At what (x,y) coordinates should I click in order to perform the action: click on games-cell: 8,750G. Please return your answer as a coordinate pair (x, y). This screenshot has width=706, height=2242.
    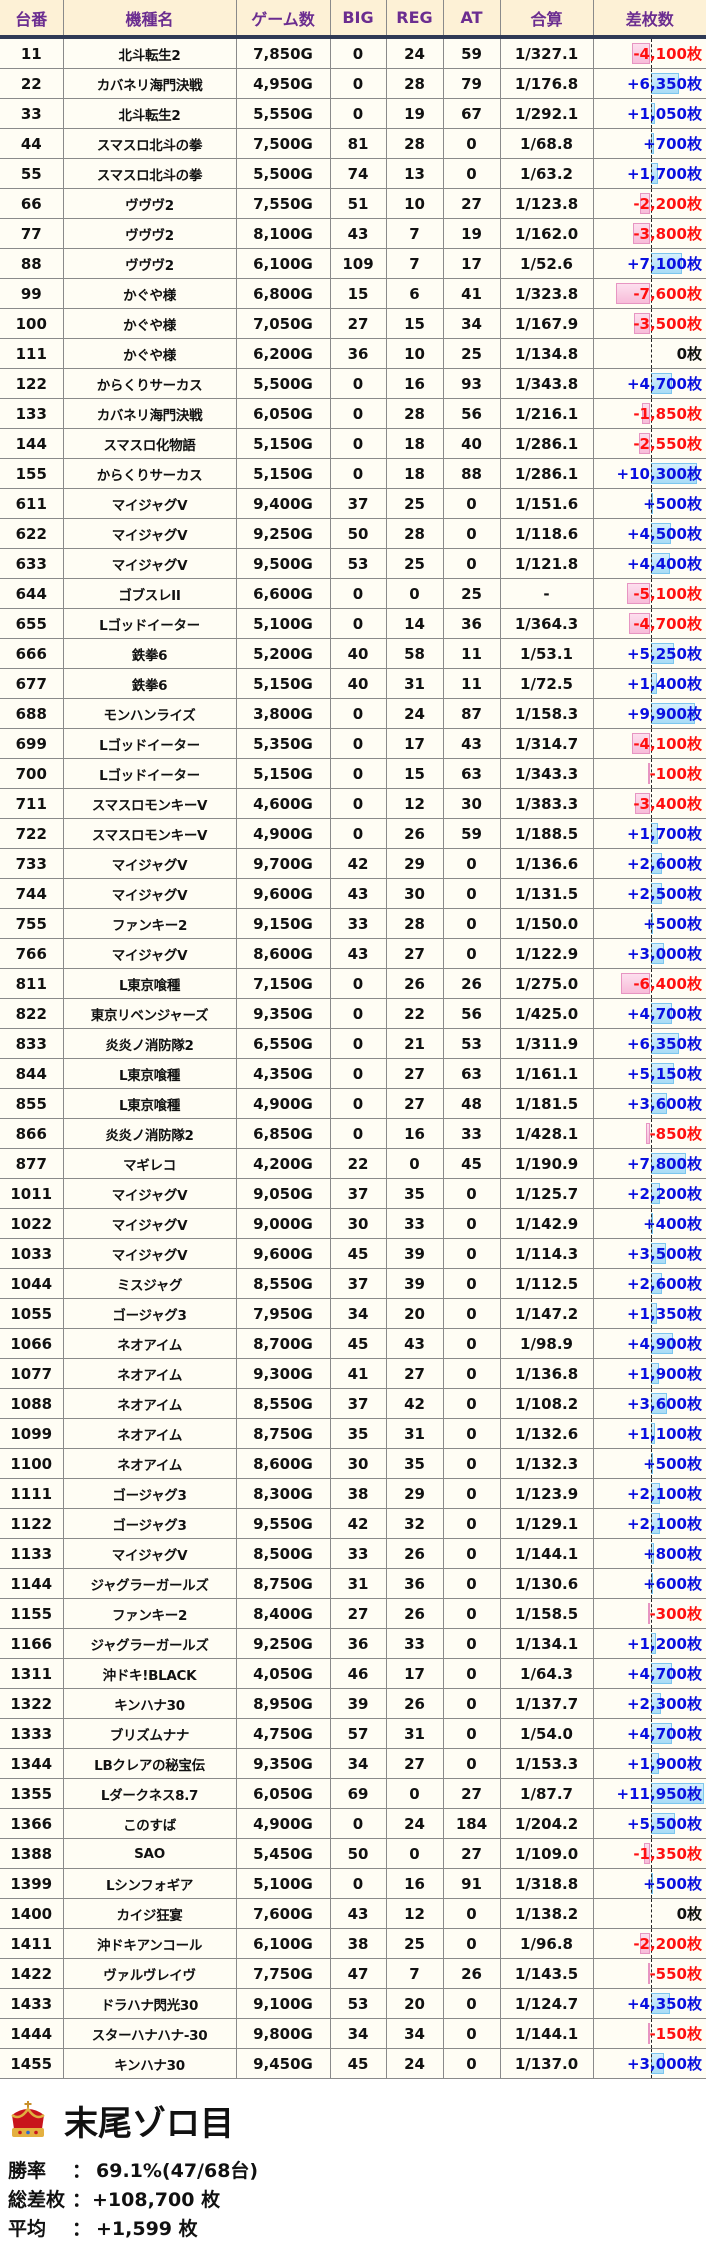
    Looking at the image, I should click on (283, 1583).